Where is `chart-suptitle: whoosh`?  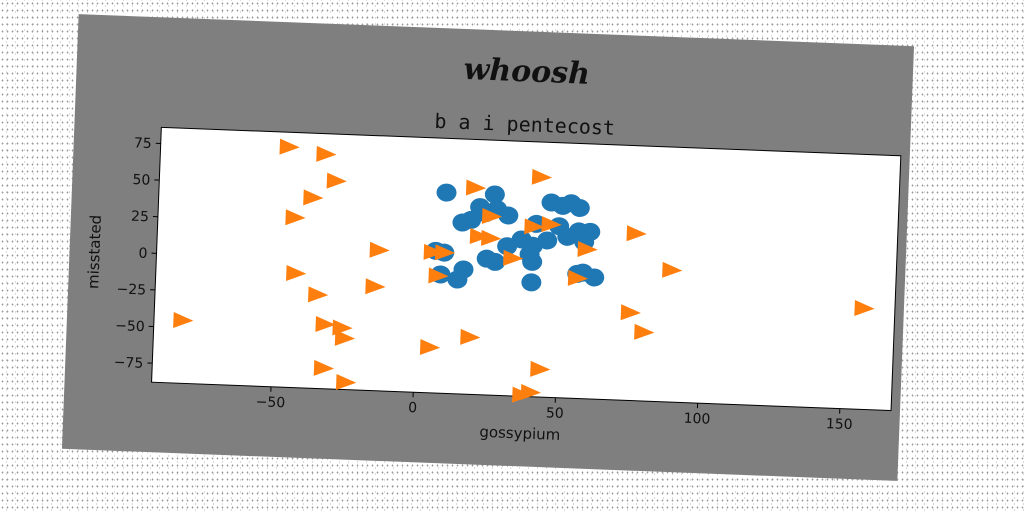
chart-suptitle: whoosh is located at coordinates (527, 72).